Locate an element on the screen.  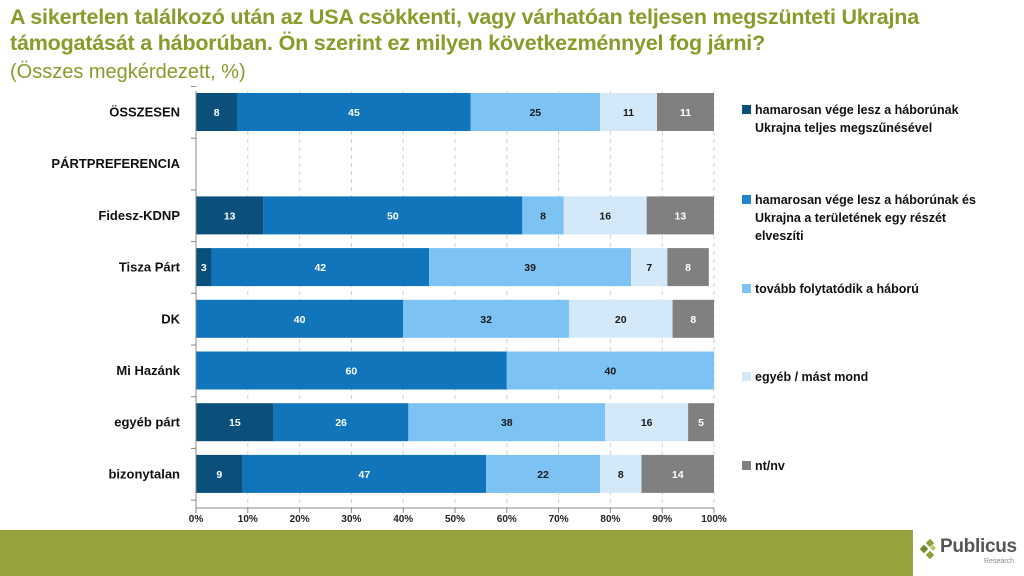
x-tick-label: 60% is located at coordinates (507, 519).